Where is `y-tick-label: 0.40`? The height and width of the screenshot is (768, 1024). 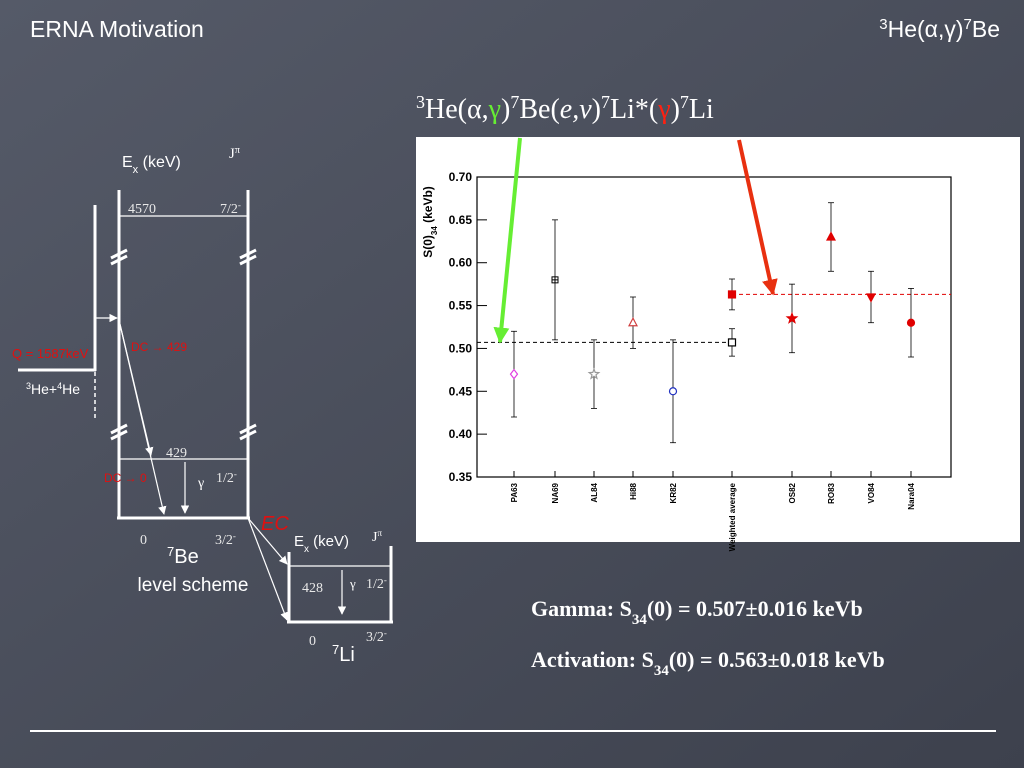
y-tick-label: 0.40 is located at coordinates (461, 434).